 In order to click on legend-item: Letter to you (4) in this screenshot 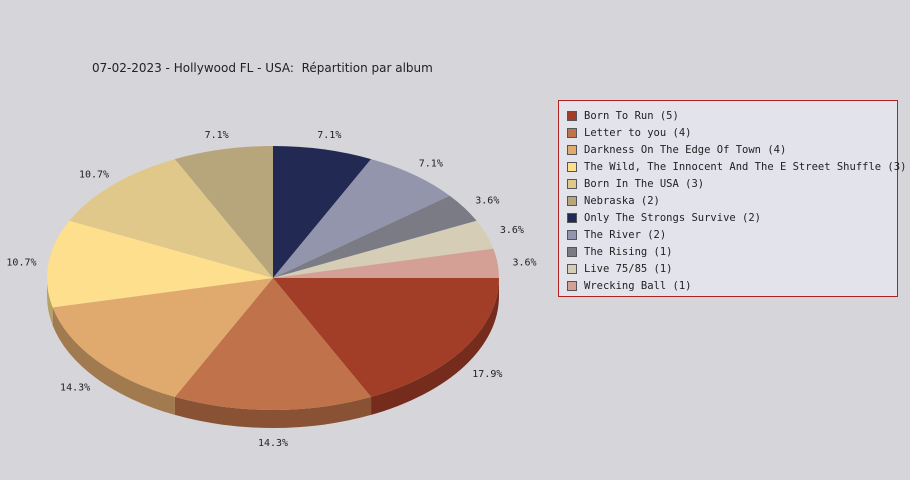, I will do `click(728, 133)`.